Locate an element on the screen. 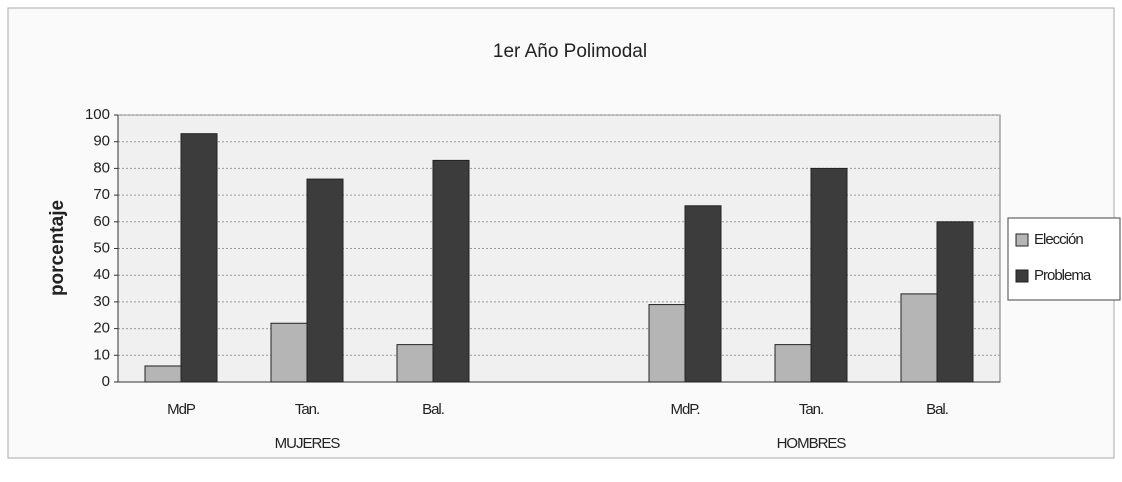 This screenshot has width=1122, height=482. y-tick-label: 40 is located at coordinates (101, 274).